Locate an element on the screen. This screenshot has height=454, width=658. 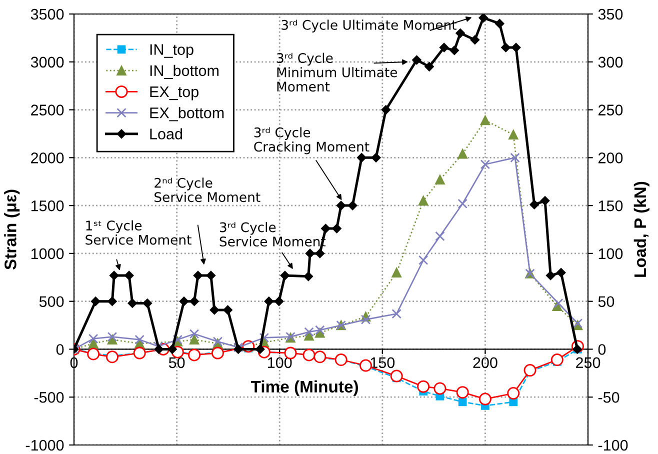
y-tick-label: 2500 is located at coordinates (47, 110).